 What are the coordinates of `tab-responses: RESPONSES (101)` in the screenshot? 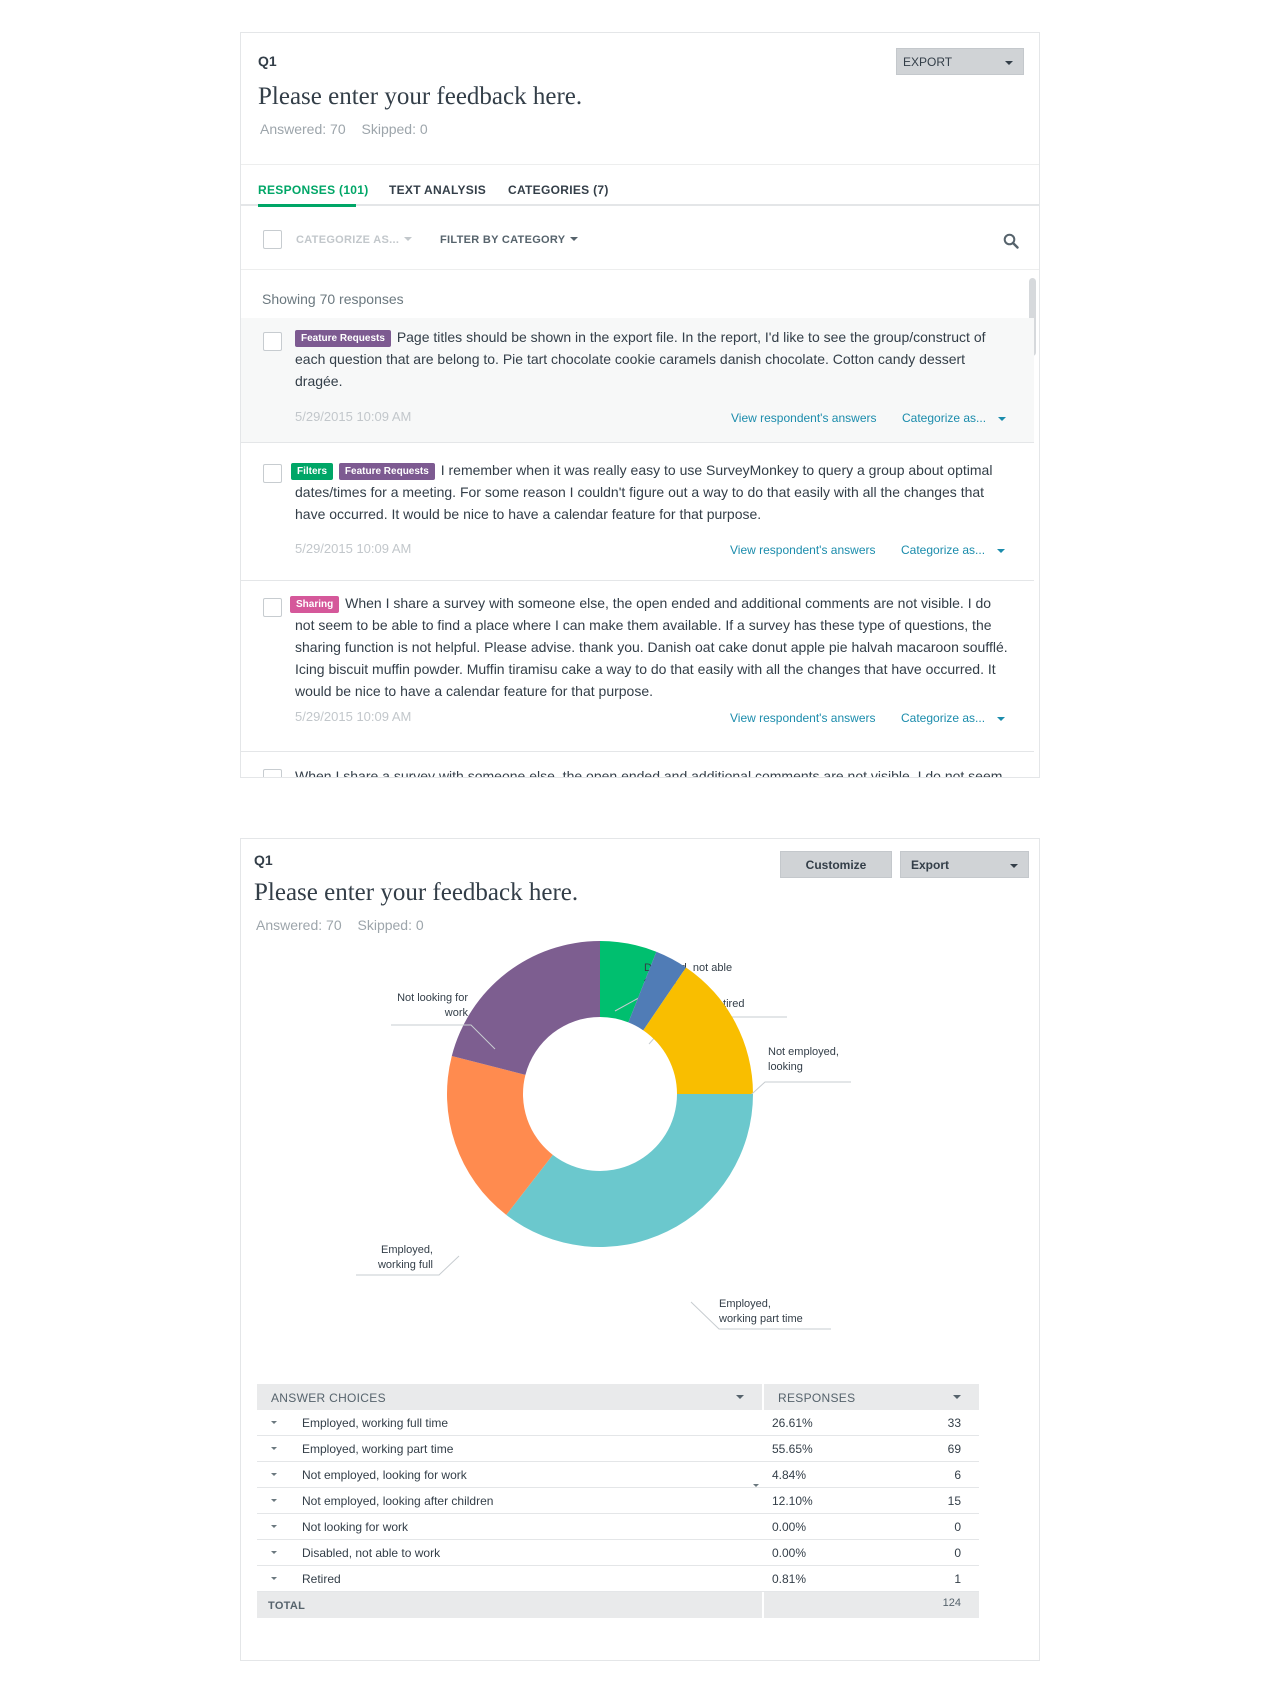 It's located at (313, 190).